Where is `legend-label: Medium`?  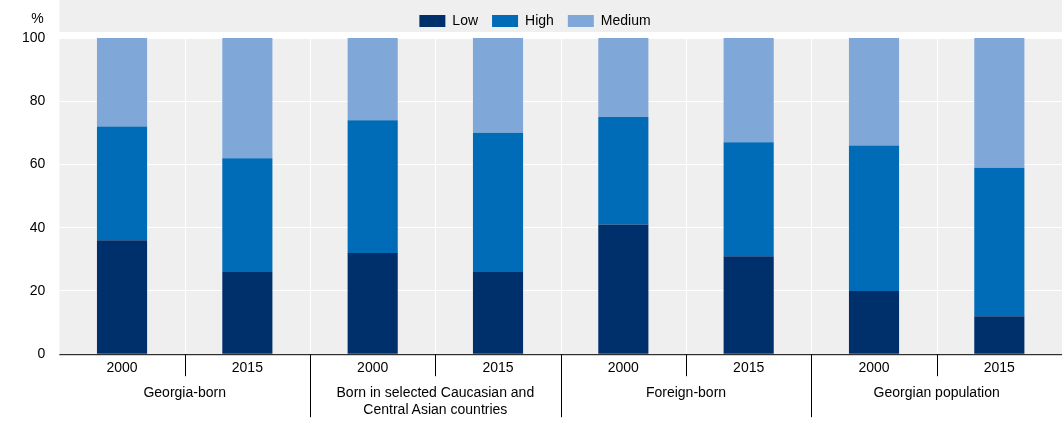
legend-label: Medium is located at coordinates (625, 19).